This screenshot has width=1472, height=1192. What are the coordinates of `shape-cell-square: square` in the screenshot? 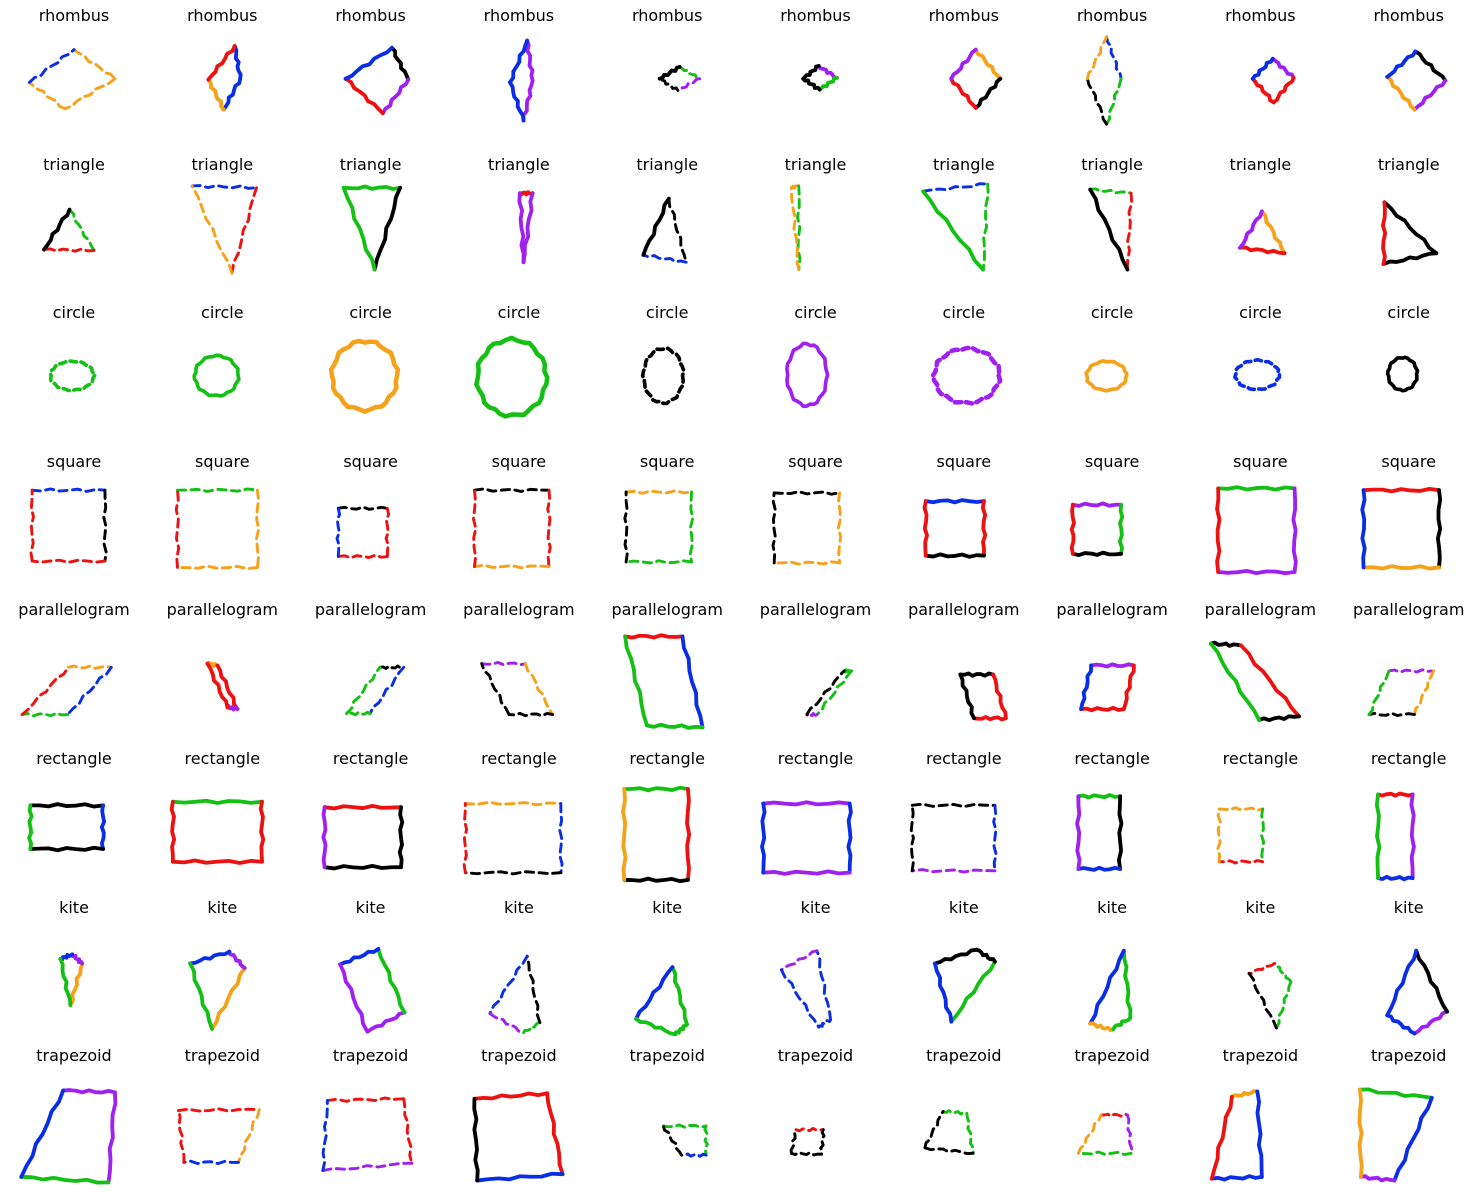 It's located at (1112, 520).